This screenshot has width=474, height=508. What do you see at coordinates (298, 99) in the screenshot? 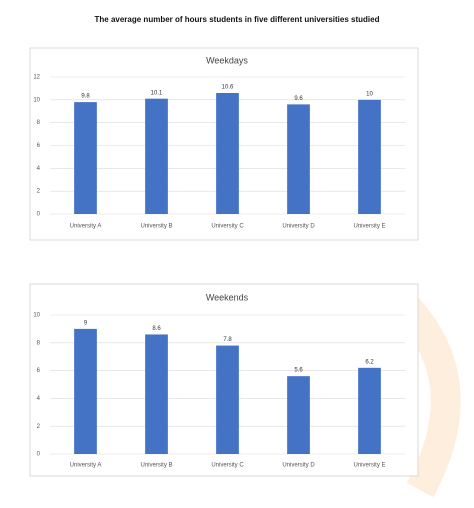
I see `data-label: 9.6` at bounding box center [298, 99].